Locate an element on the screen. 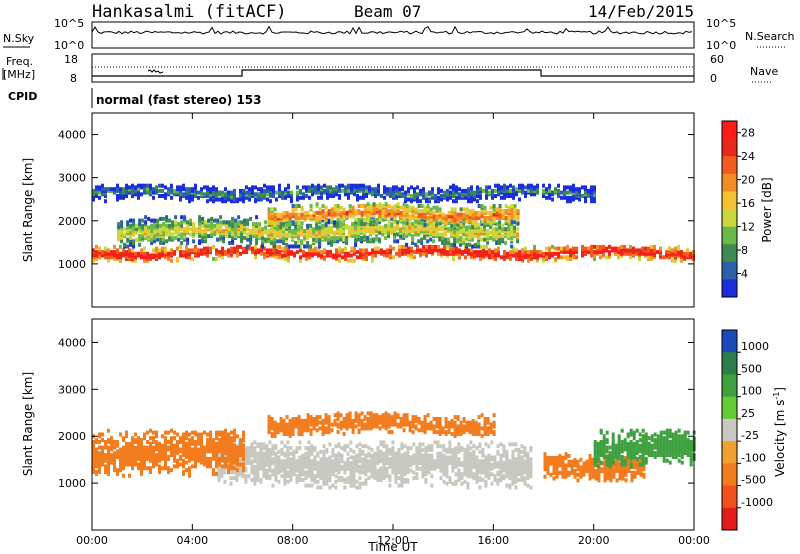 The width and height of the screenshot is (800, 554). colorbar-swatch is located at coordinates (729, 130).